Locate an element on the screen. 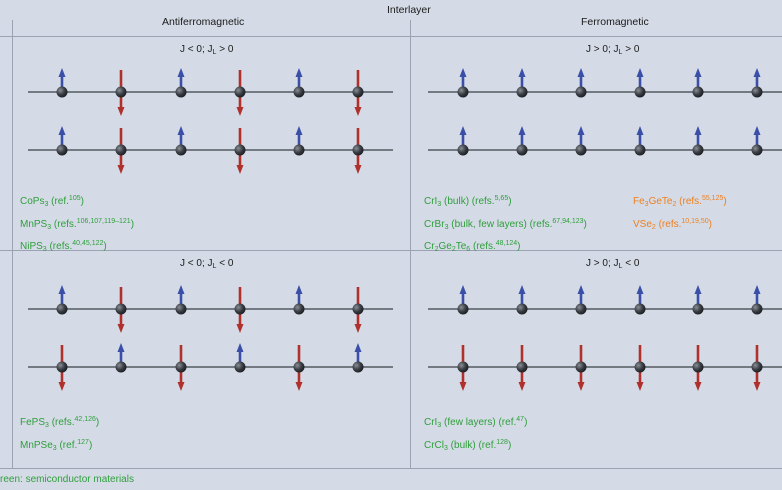  bottom-divider is located at coordinates (391, 468).